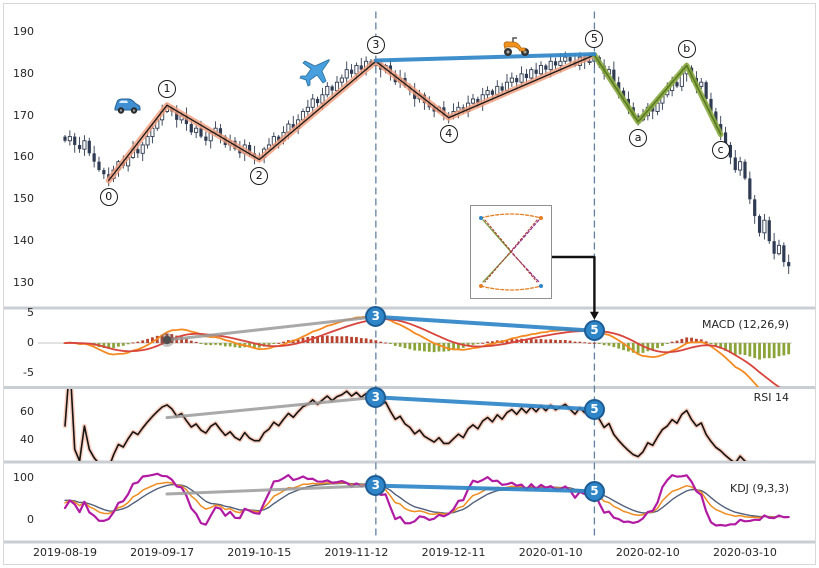 The width and height of the screenshot is (819, 568). Describe the element at coordinates (23, 115) in the screenshot. I see `price-axis-tick: 170` at that location.